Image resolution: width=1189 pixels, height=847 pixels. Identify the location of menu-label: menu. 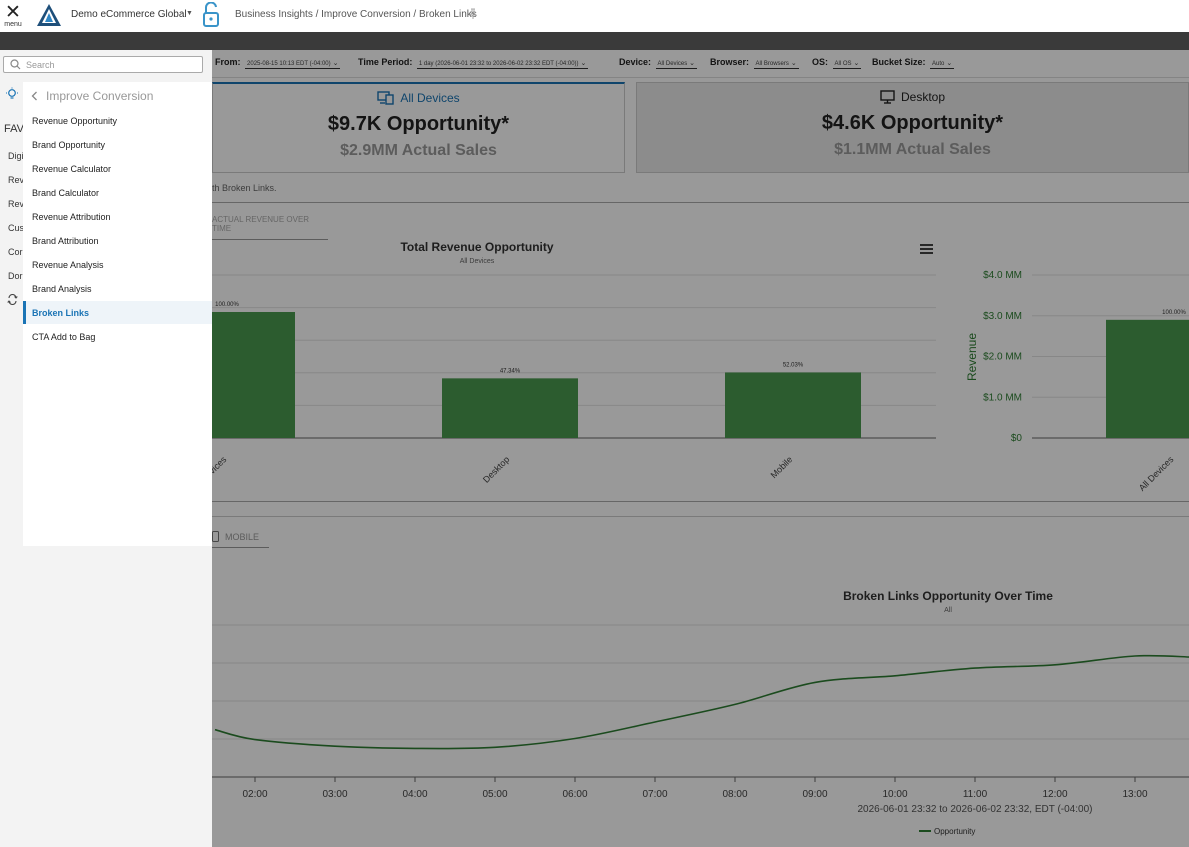
(13, 24).